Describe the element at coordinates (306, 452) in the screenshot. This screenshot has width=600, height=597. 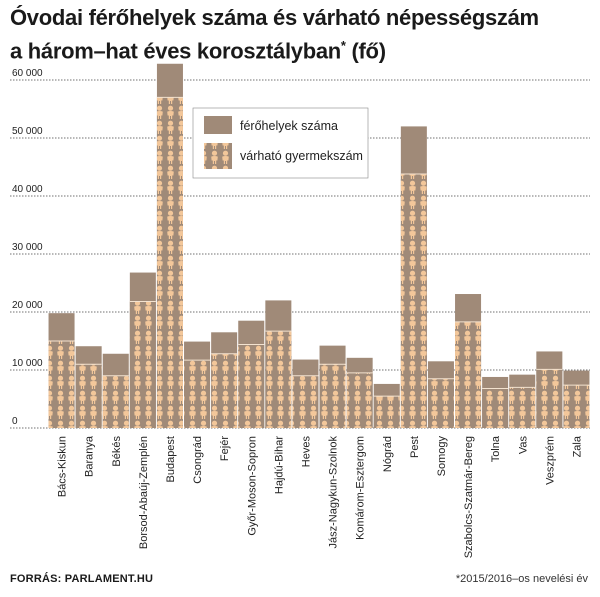
I see `x-category-label: Heves` at that location.